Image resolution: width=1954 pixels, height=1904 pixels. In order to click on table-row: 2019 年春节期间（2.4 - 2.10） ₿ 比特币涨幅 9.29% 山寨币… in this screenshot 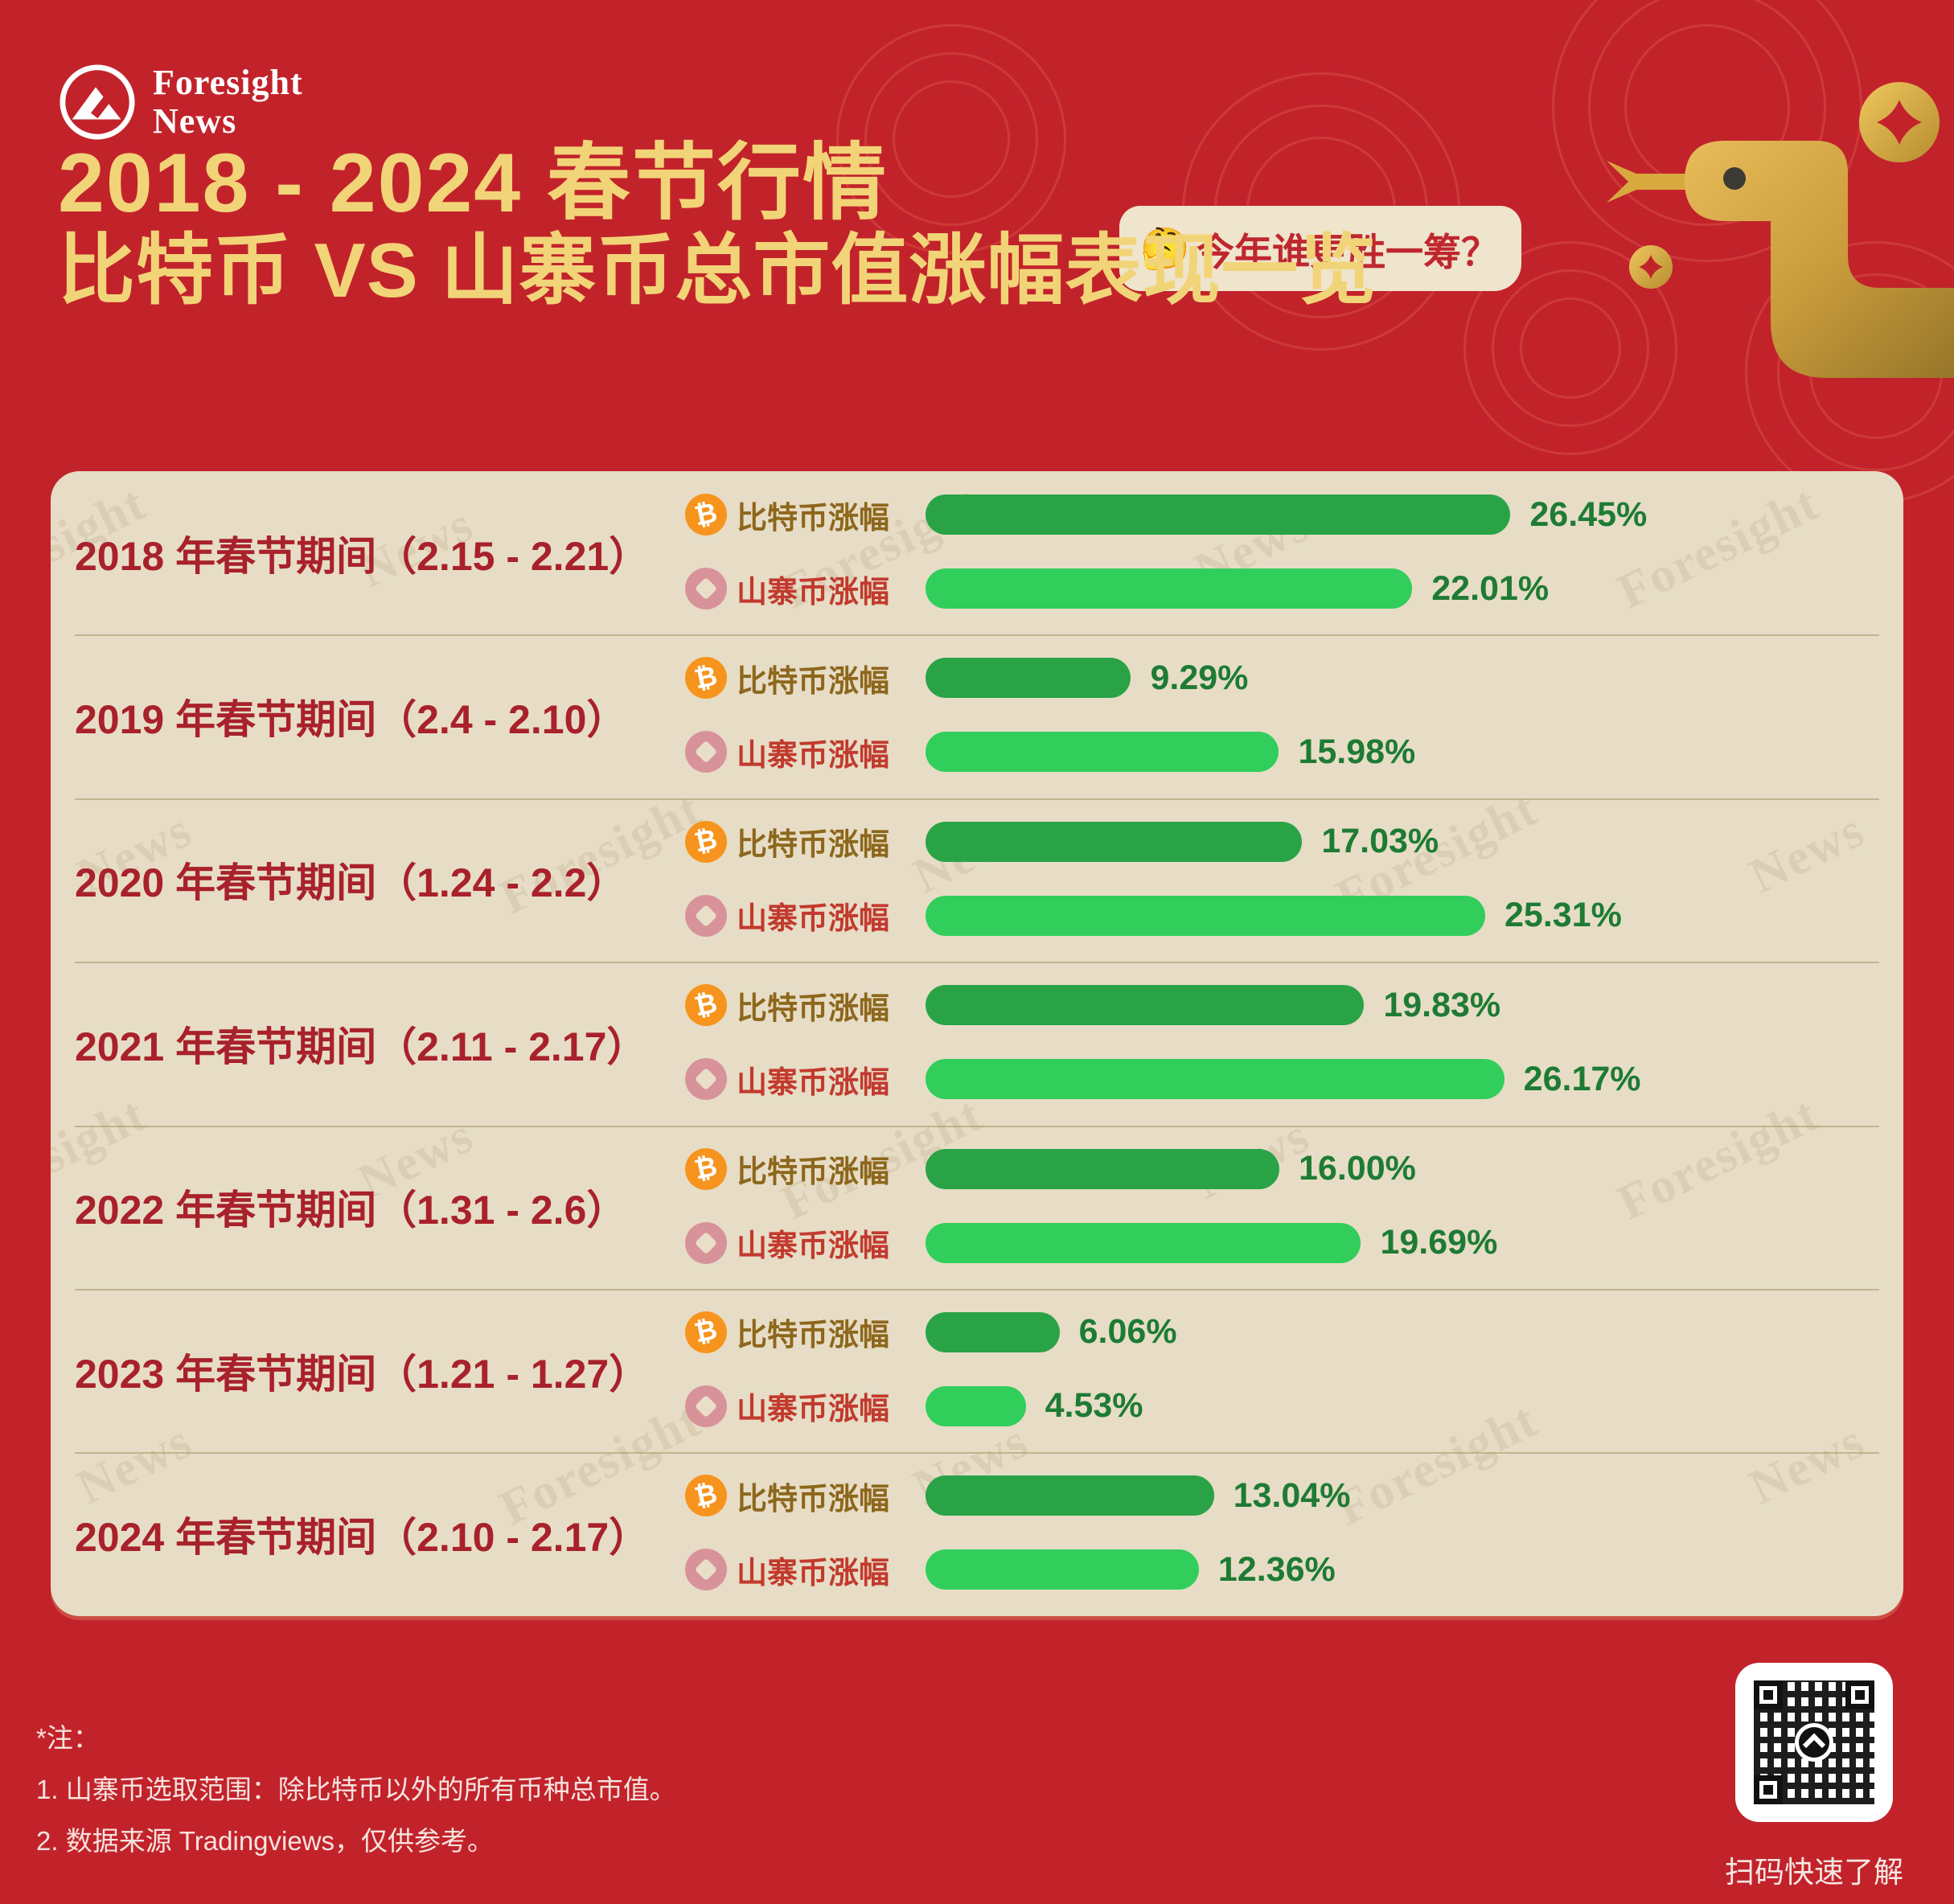, I will do `click(977, 716)`.